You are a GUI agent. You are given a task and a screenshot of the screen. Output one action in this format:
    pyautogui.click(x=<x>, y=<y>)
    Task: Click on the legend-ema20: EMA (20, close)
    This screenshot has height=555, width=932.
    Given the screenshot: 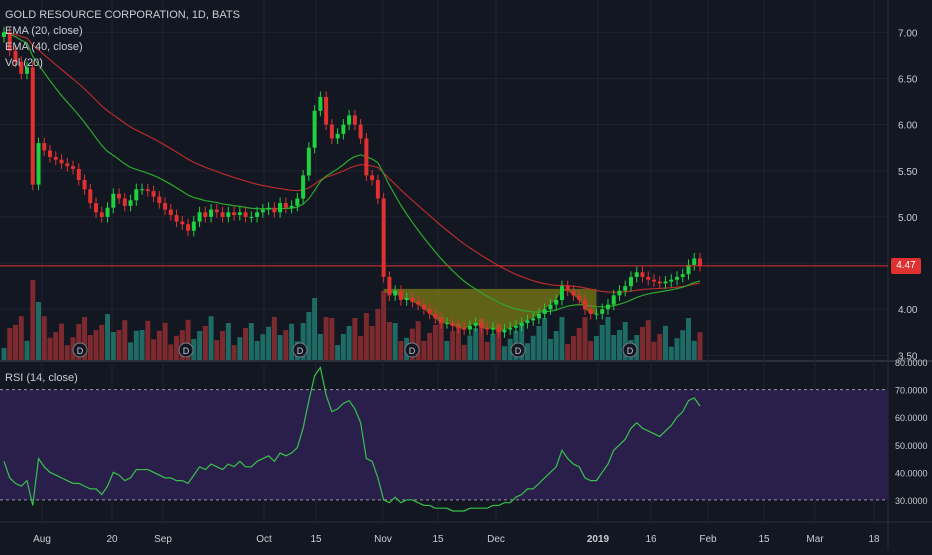 What is the action you would take?
    pyautogui.click(x=44, y=31)
    